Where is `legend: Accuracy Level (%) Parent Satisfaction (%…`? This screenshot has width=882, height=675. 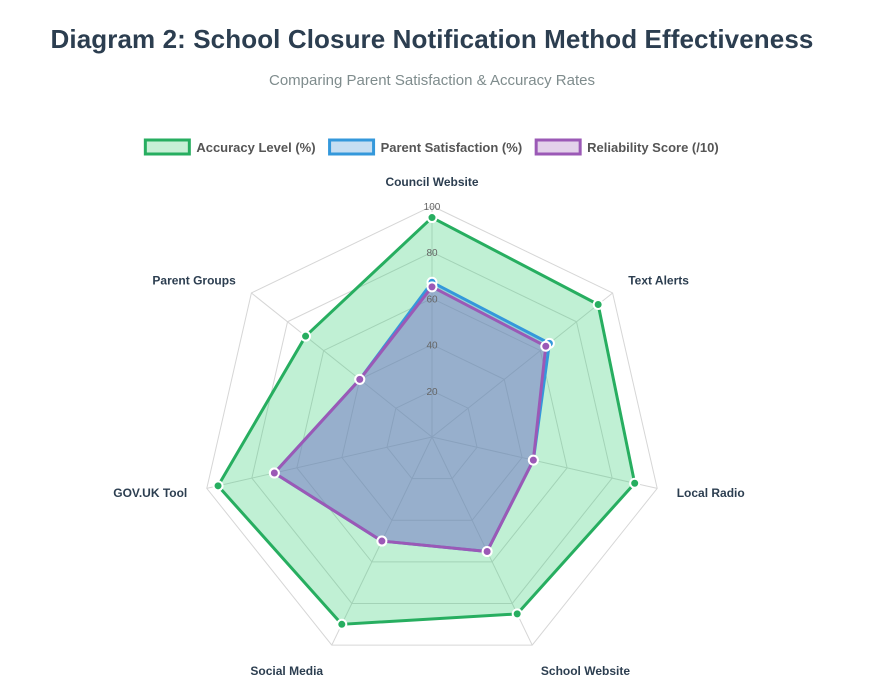
legend: Accuracy Level (%) Parent Satisfaction (%… is located at coordinates (431, 147).